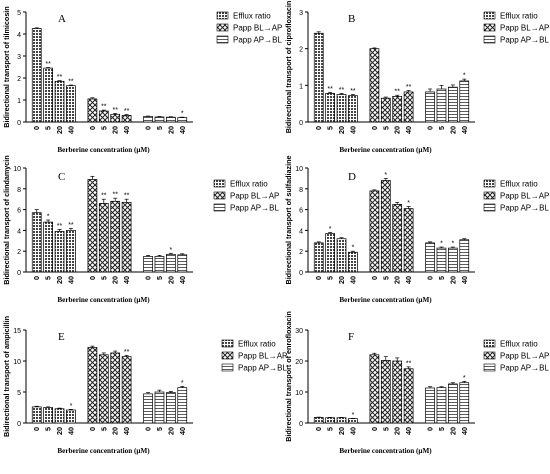  What do you see at coordinates (301, 211) in the screenshot?
I see `y-tick-label: 6` at bounding box center [301, 211].